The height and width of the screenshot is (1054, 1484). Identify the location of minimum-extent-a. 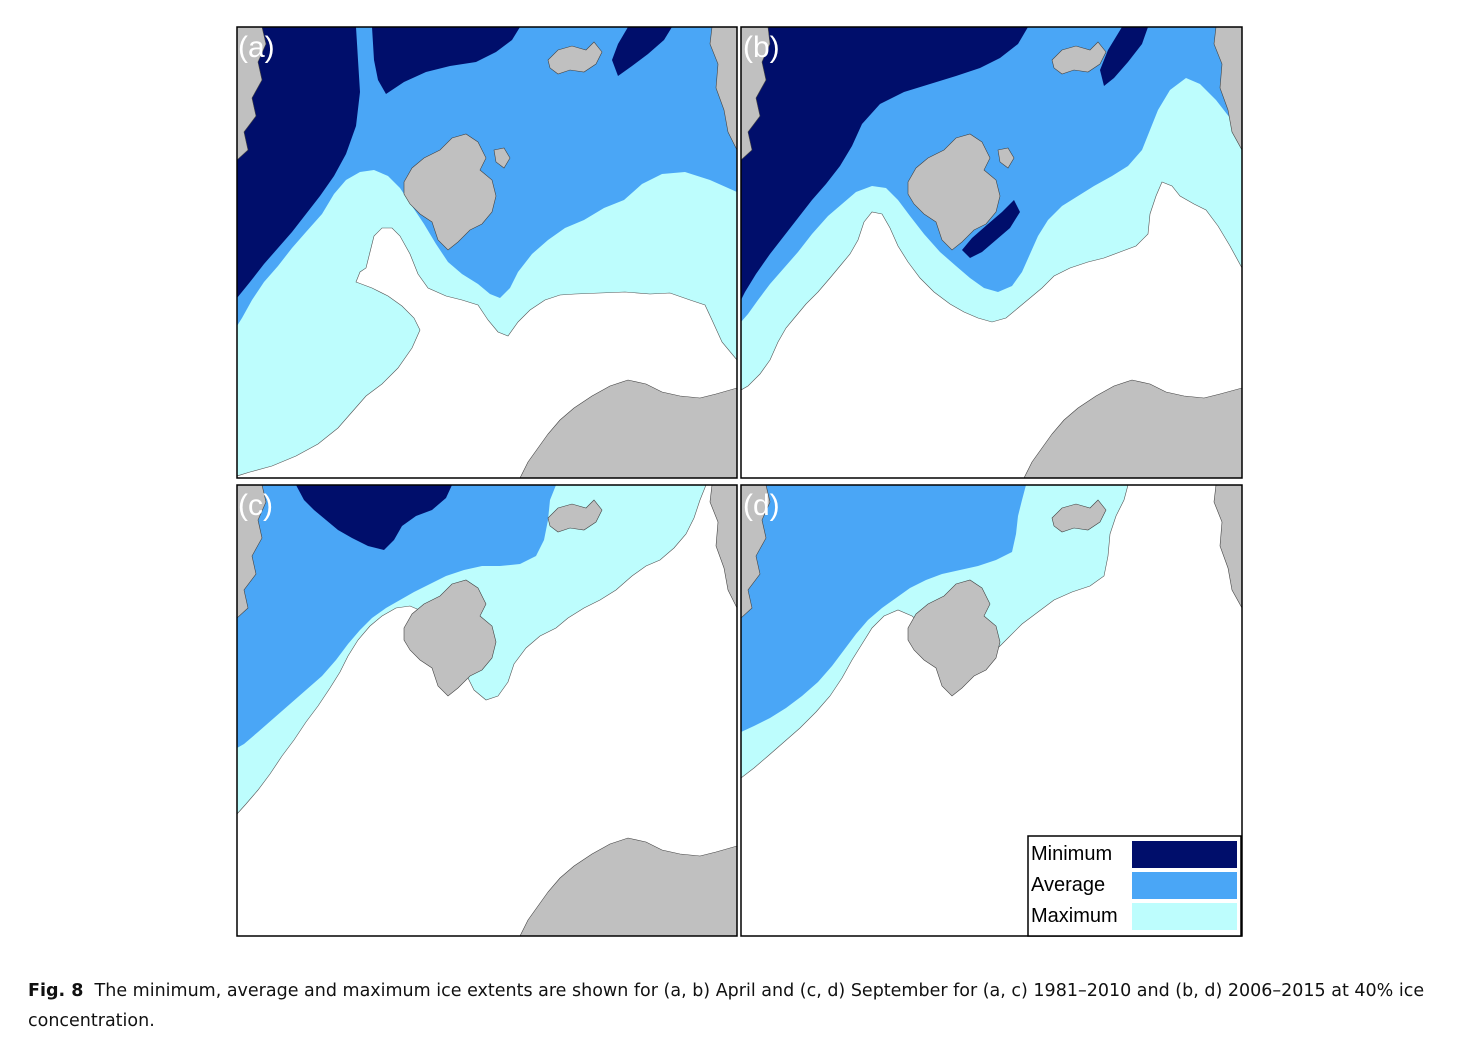
(298, 162).